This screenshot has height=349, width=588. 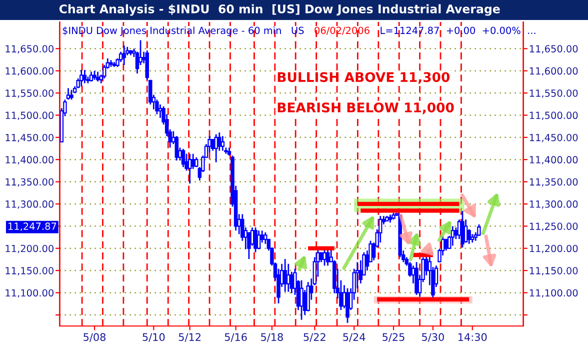 What do you see at coordinates (279, 10) in the screenshot?
I see `chart-title: Chart Analysis - $INDU 60 min [US] Dow Jones Industrial Average` at bounding box center [279, 10].